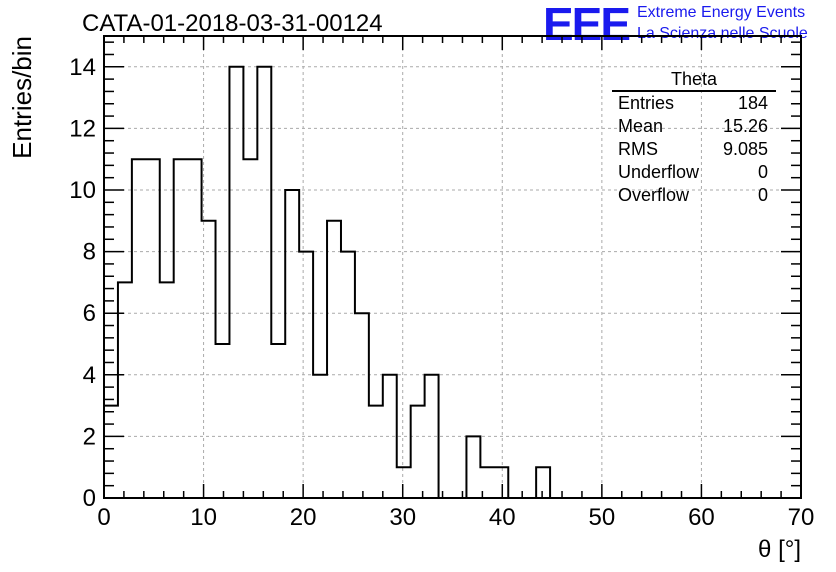  What do you see at coordinates (587, 25) in the screenshot?
I see `eee-logo-mark: EEE` at bounding box center [587, 25].